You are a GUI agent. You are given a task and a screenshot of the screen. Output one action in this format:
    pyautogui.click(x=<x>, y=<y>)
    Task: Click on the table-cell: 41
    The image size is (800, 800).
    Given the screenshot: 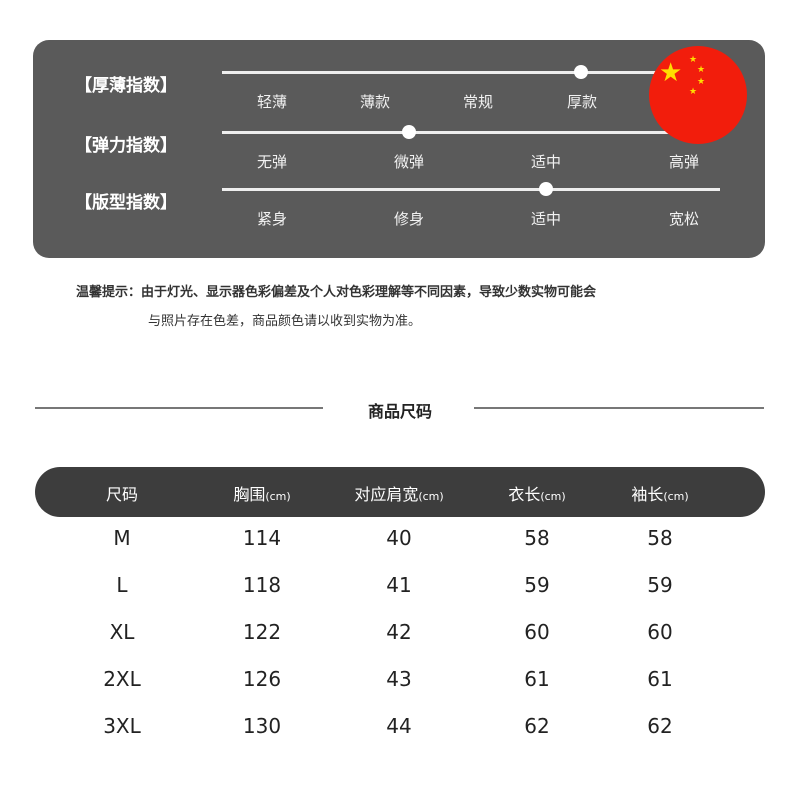 What is the action you would take?
    pyautogui.click(x=399, y=585)
    